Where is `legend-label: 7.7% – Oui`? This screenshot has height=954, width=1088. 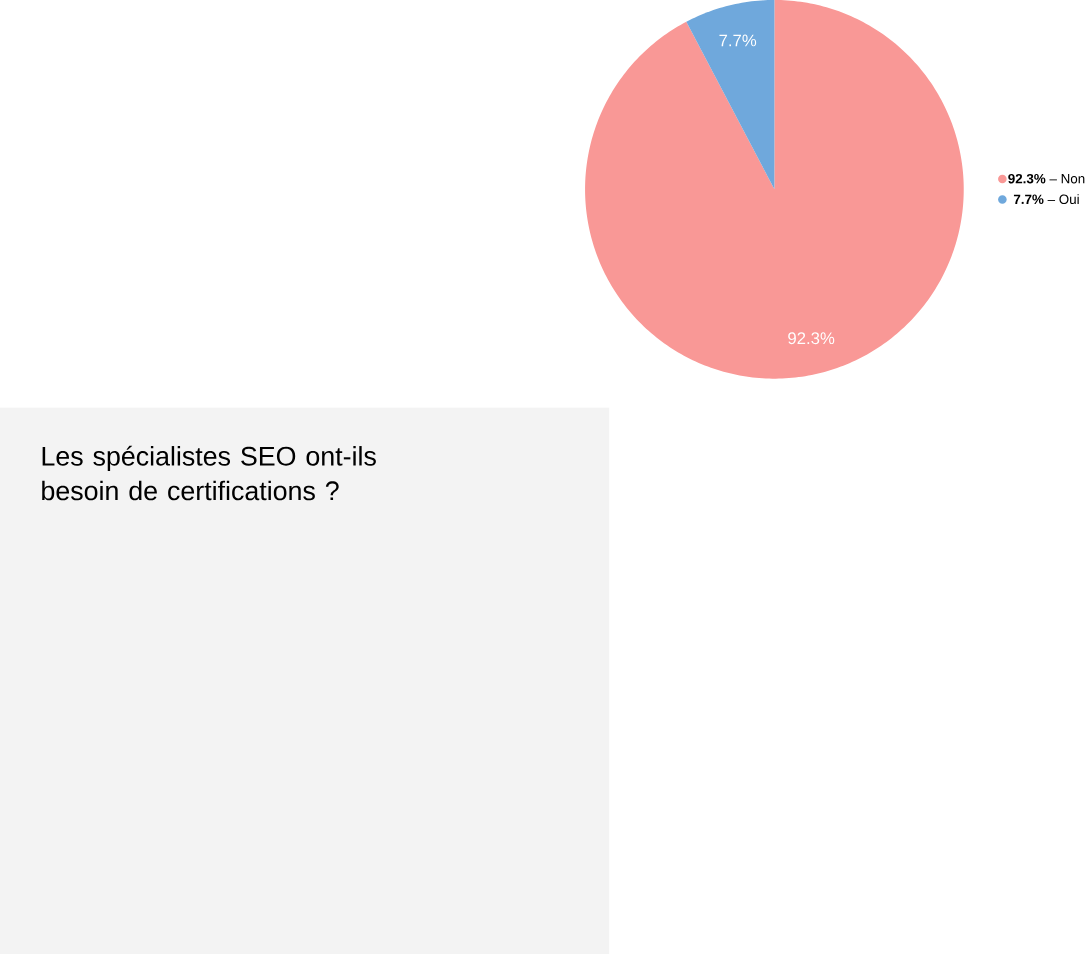 legend-label: 7.7% – Oui is located at coordinates (1046, 199).